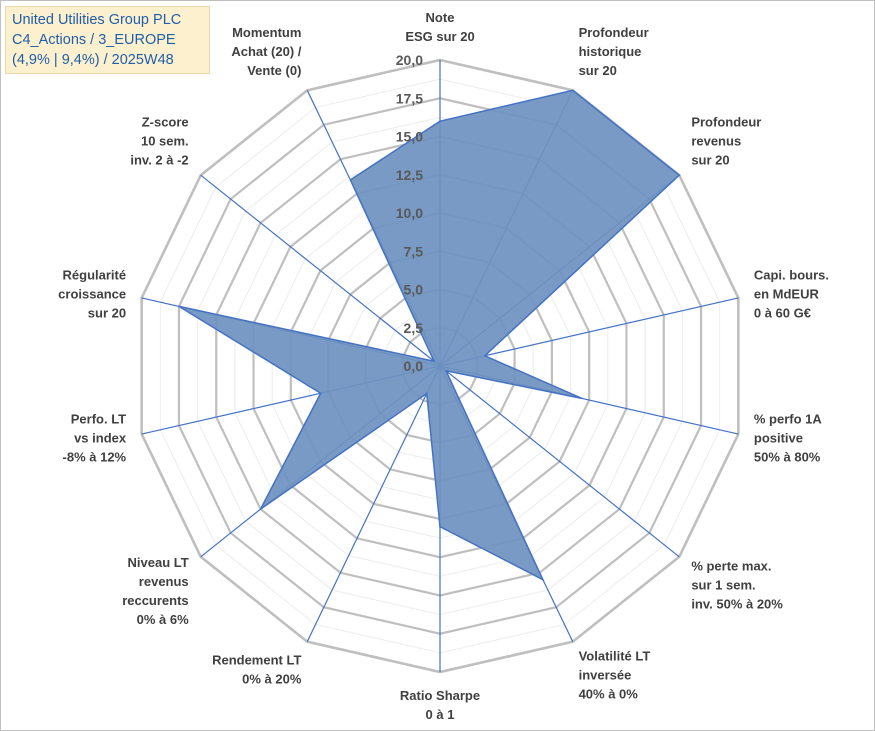  Describe the element at coordinates (94, 40) in the screenshot. I see `chart-title-line-2: C4_Actions / 3_EUROPE` at that location.